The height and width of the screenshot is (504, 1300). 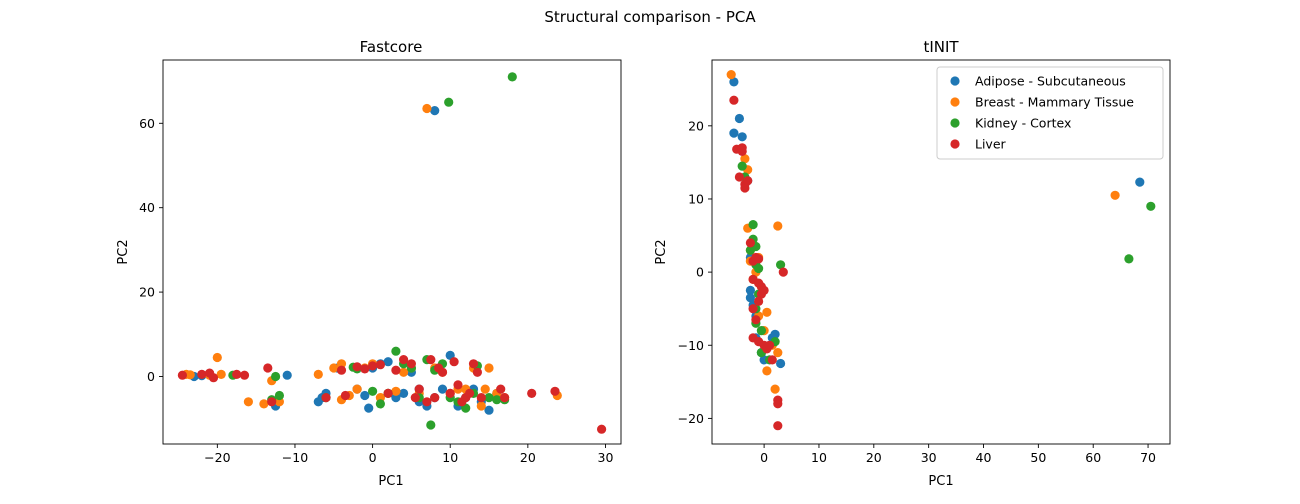 I want to click on x-tick-label-fastcore-30: 30, so click(x=606, y=457).